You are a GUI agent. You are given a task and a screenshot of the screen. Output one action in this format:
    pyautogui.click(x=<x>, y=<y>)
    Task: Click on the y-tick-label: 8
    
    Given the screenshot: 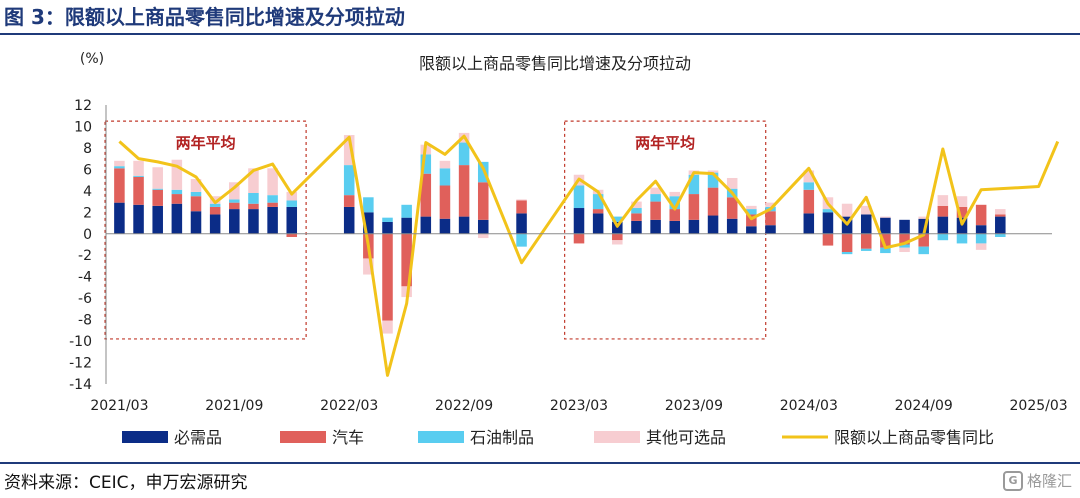 What is the action you would take?
    pyautogui.click(x=87, y=149)
    